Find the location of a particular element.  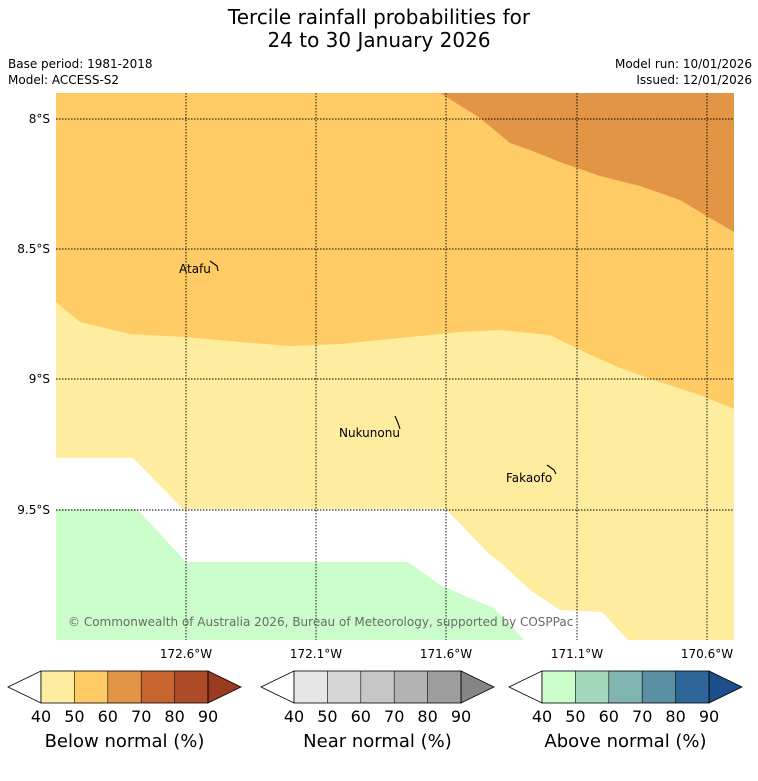

lat-label: 9°S is located at coordinates (39, 379).